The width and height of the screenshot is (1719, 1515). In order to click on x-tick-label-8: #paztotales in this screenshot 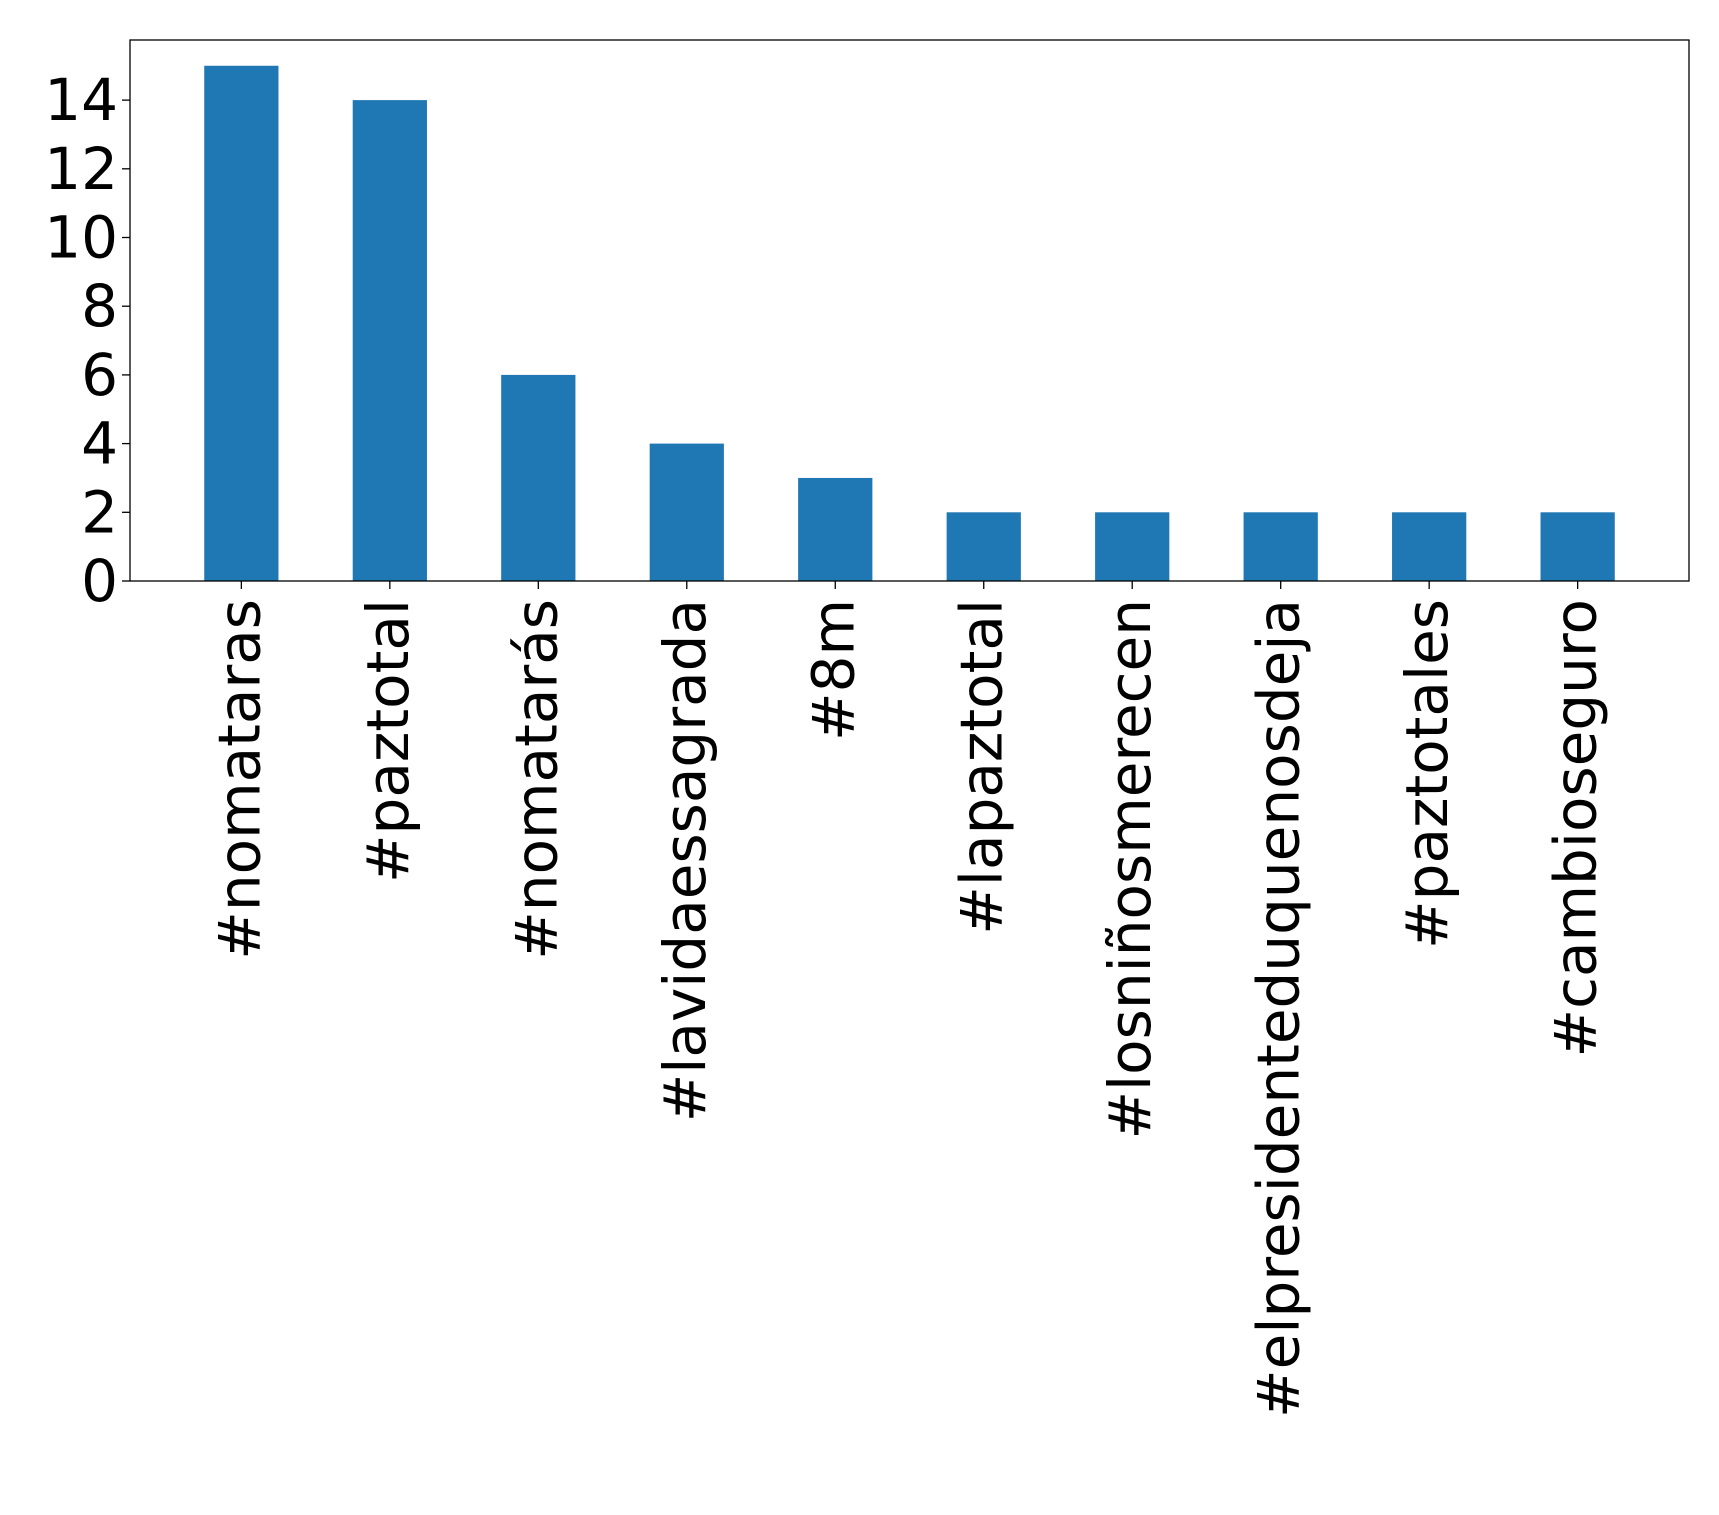, I will do `click(1427, 774)`.